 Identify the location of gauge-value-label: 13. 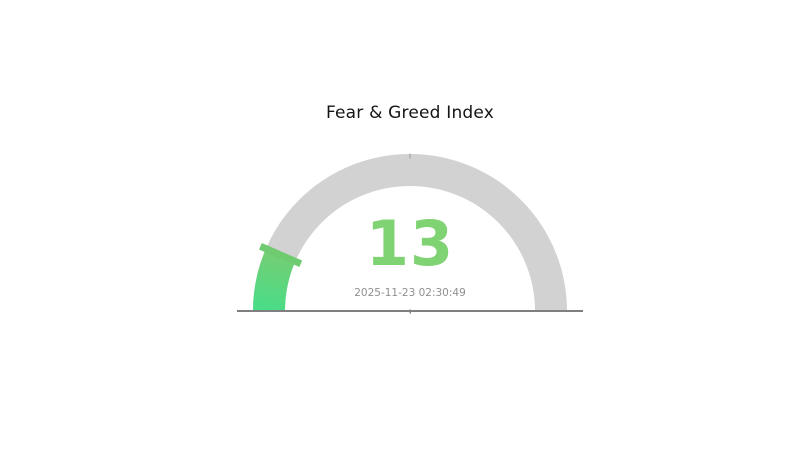
(410, 243).